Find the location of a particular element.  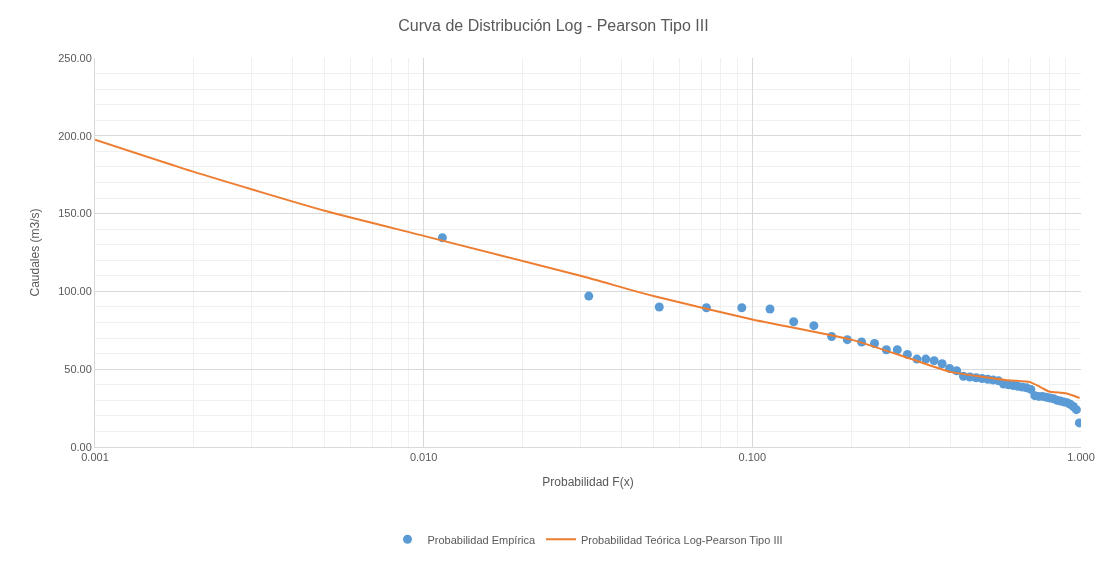

chart-title: Curva de Distribución Log - Pearson Tipo III is located at coordinates (553, 26).